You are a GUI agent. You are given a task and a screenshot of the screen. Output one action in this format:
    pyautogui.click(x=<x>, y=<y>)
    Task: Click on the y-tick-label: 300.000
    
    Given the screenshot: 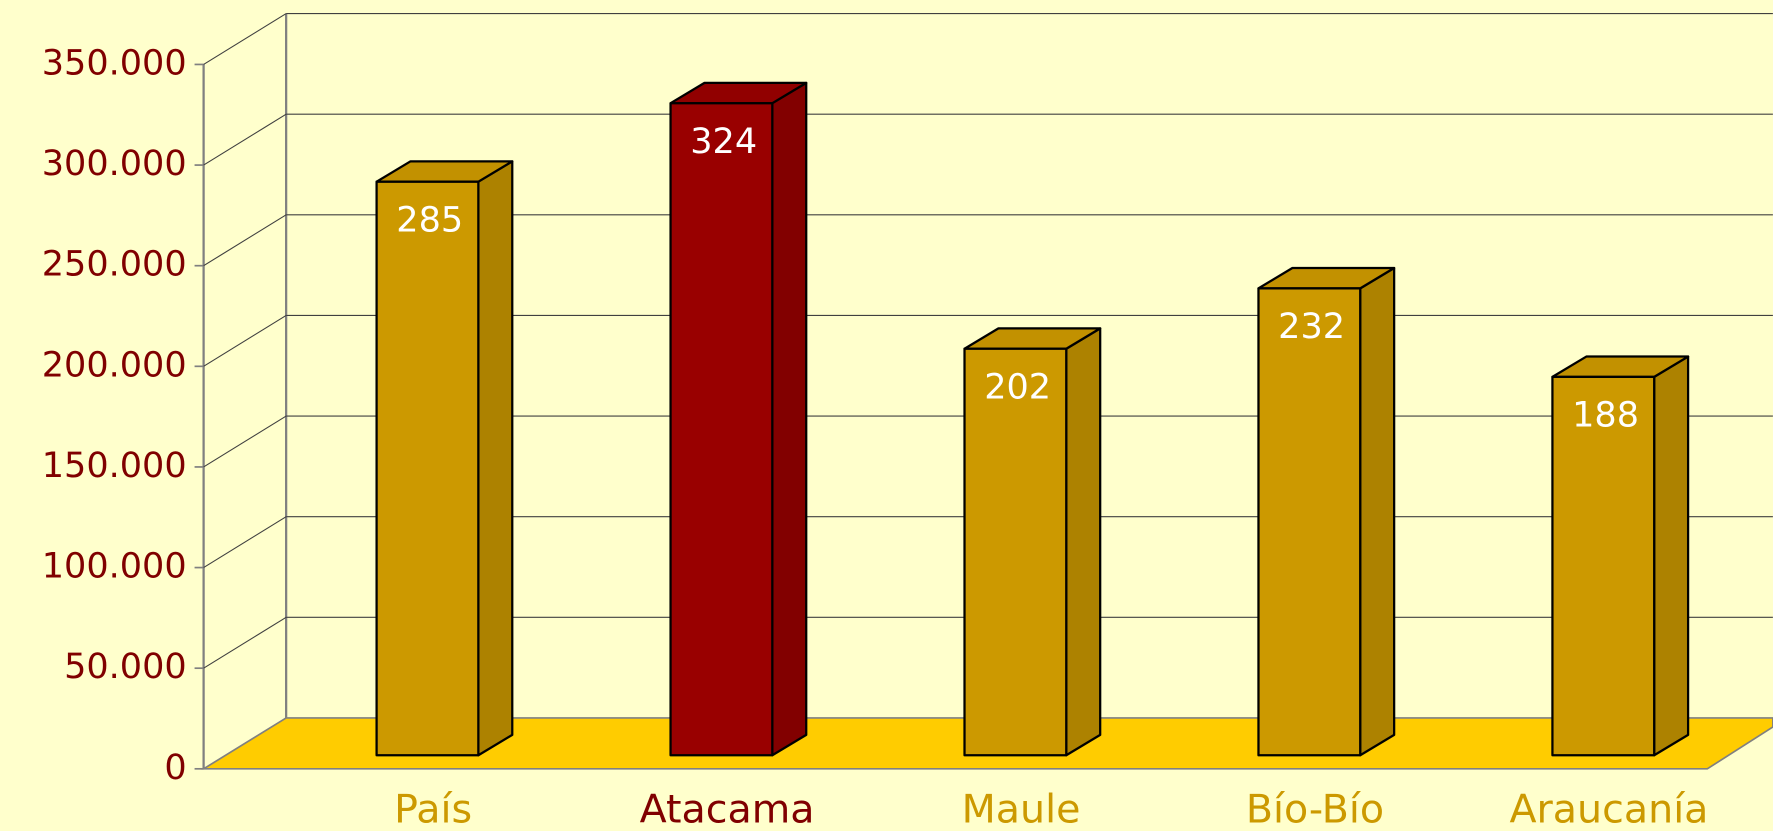 What is the action you would take?
    pyautogui.click(x=114, y=163)
    